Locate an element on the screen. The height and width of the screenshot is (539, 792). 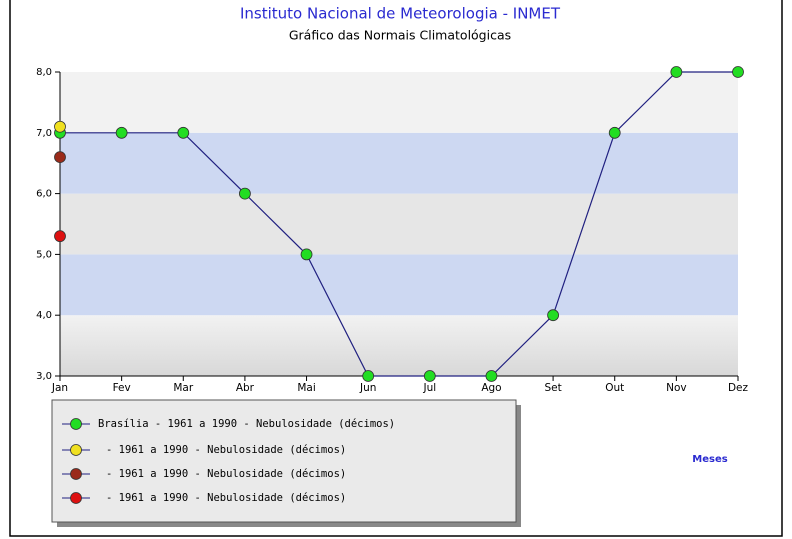
x-tick-label: Fev is located at coordinates (122, 388).